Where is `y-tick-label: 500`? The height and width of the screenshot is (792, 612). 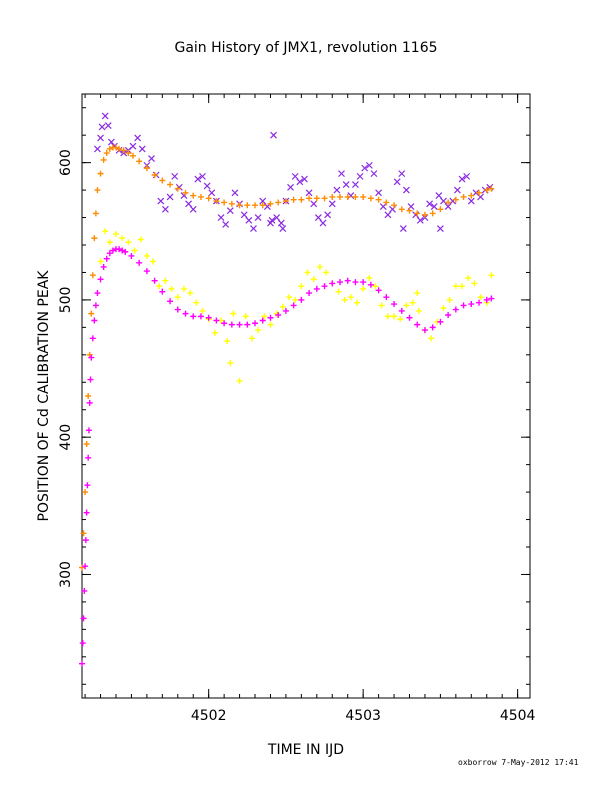
y-tick-label: 500 is located at coordinates (66, 300).